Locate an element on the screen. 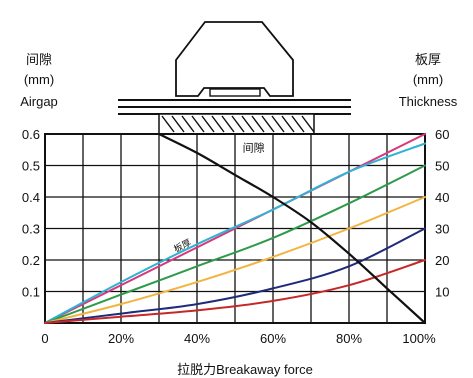  left-tick-label: 0.6 is located at coordinates (31, 134).